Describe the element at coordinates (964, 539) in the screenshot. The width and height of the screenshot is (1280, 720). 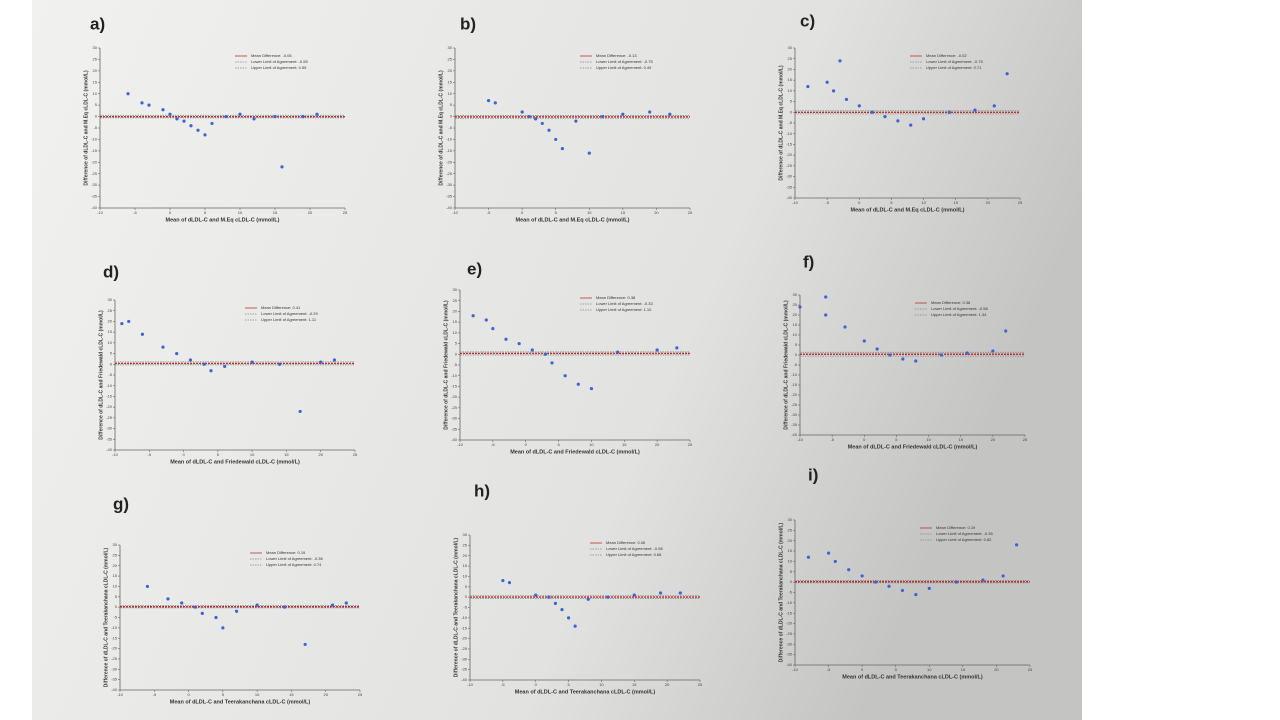
I see `legend-label: Upper Limit of Agreement: 0.82` at that location.